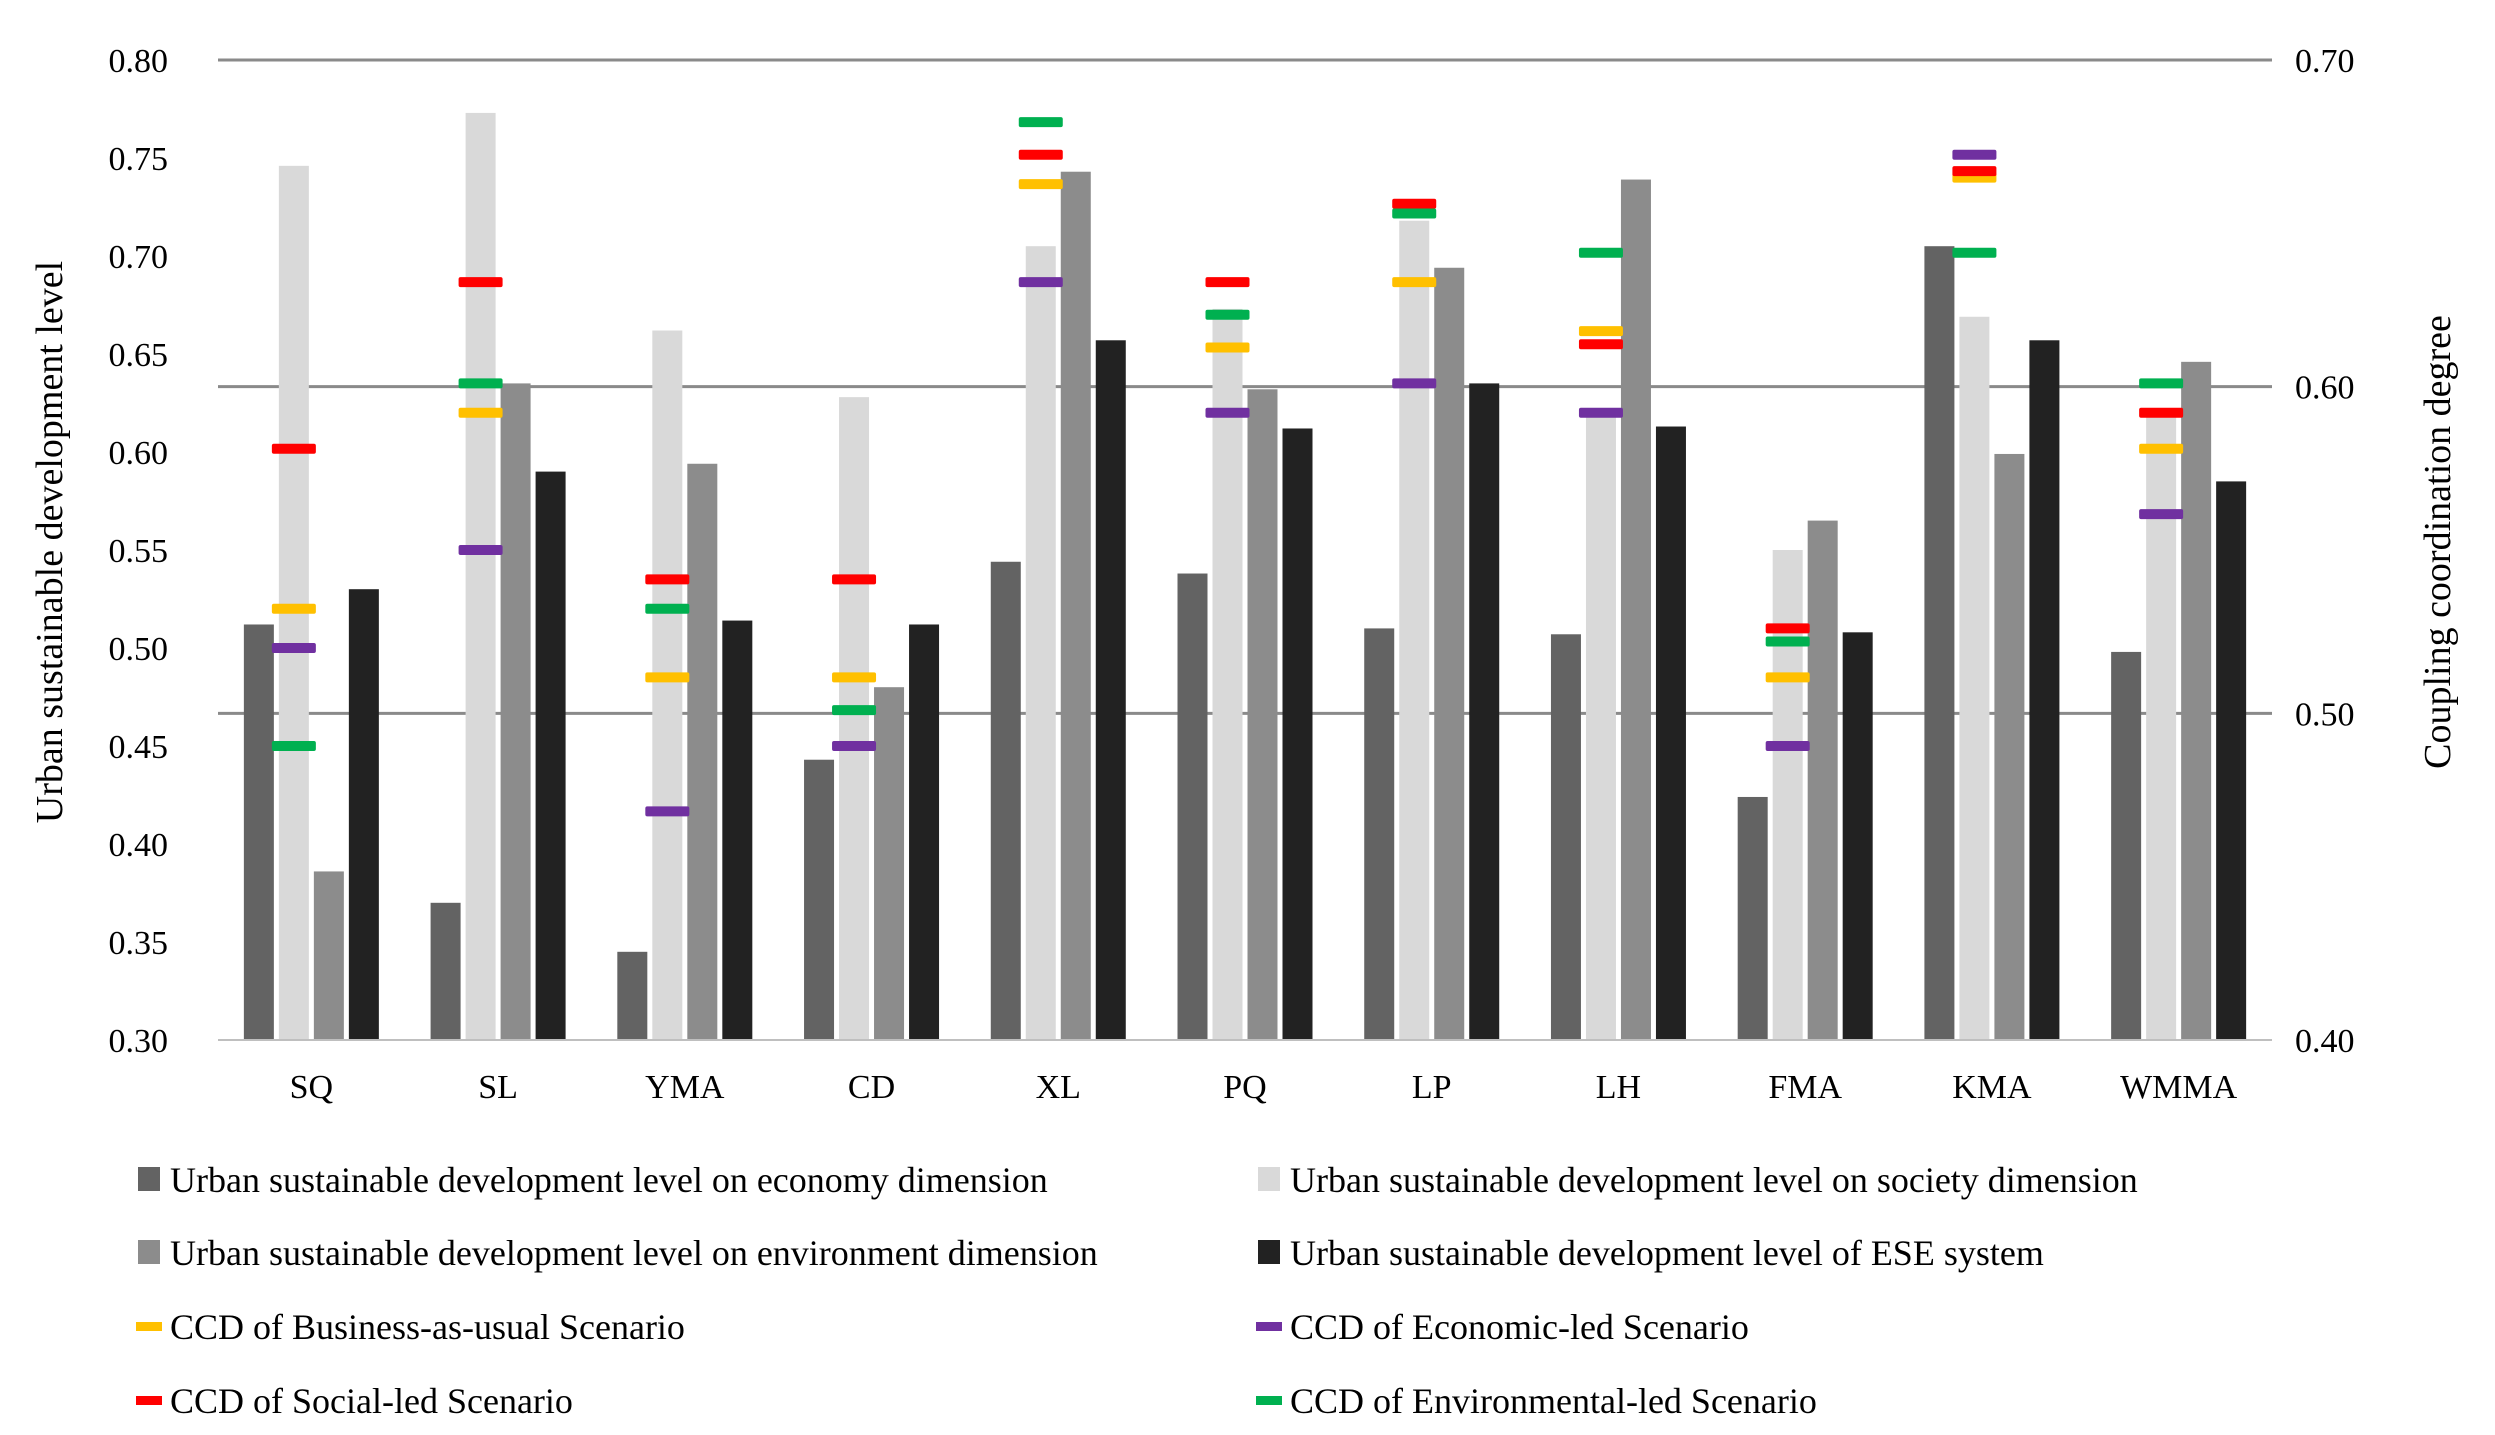 This screenshot has height=1435, width=2495. I want to click on y-tick-label: 0.55, so click(139, 551).